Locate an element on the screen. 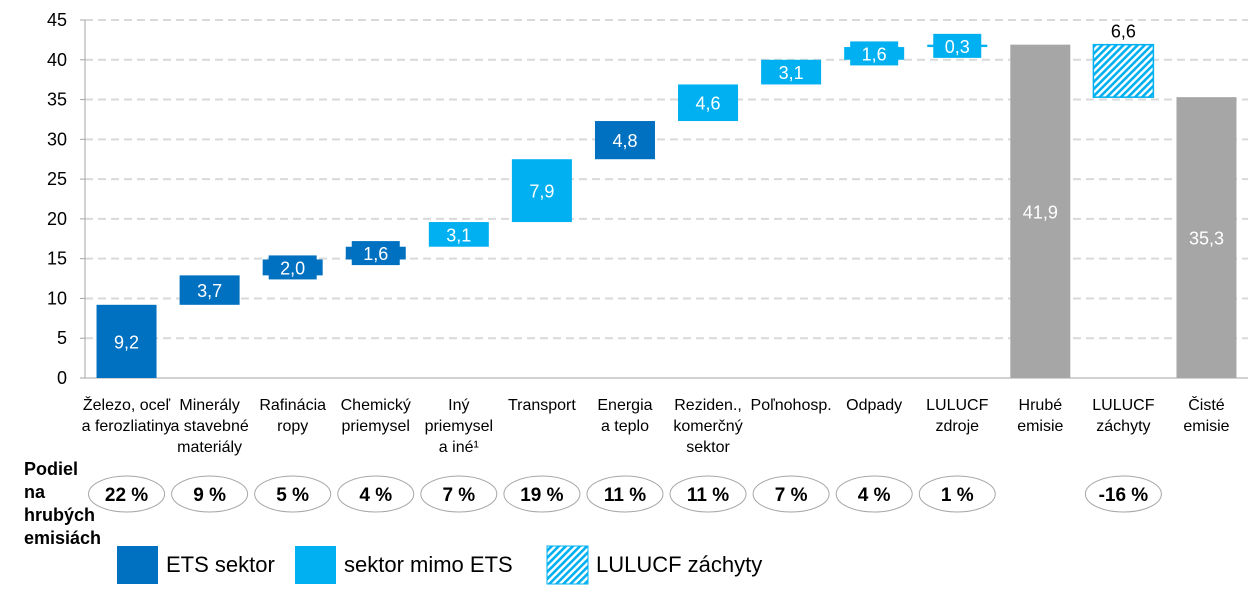 The image size is (1260, 595). y-tick-label: 15 is located at coordinates (57, 259).